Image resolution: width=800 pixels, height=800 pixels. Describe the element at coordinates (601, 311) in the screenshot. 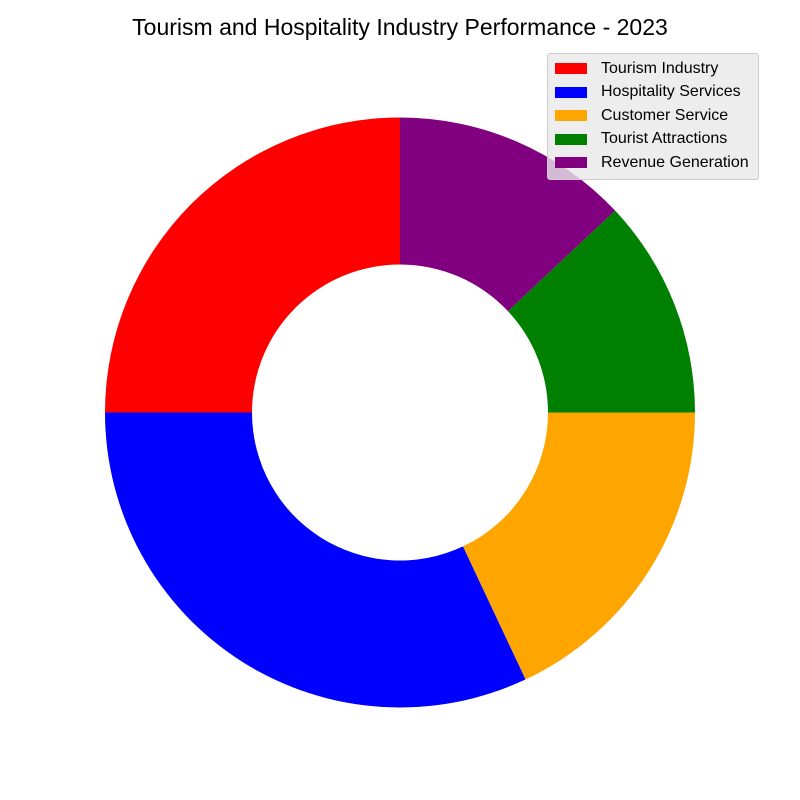

I see `donut-slice-tourist-attractions` at that location.